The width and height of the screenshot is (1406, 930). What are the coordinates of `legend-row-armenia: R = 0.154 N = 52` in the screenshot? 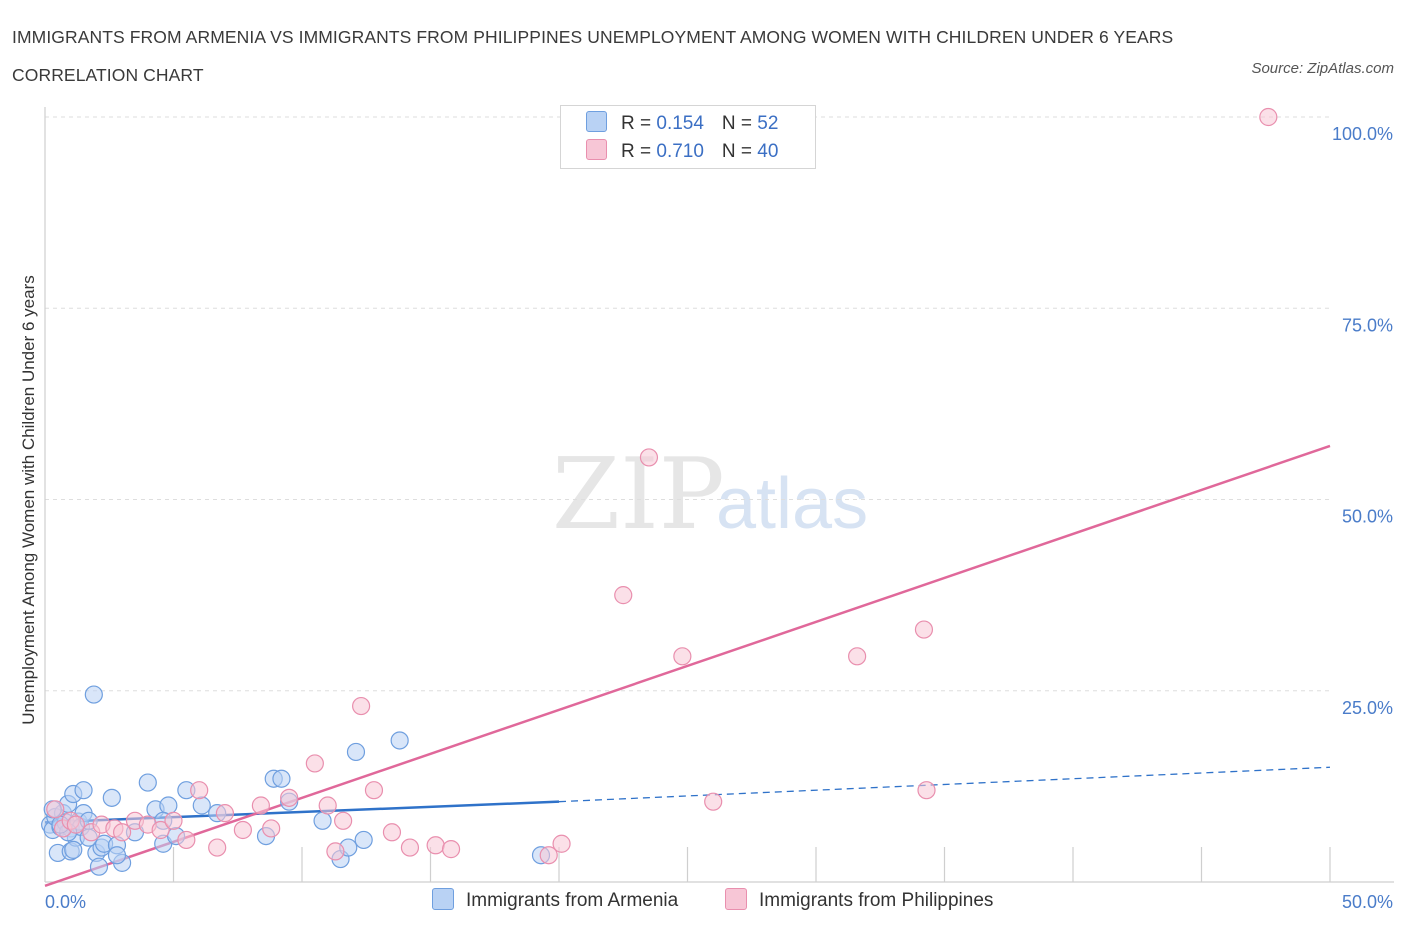 It's located at (682, 124).